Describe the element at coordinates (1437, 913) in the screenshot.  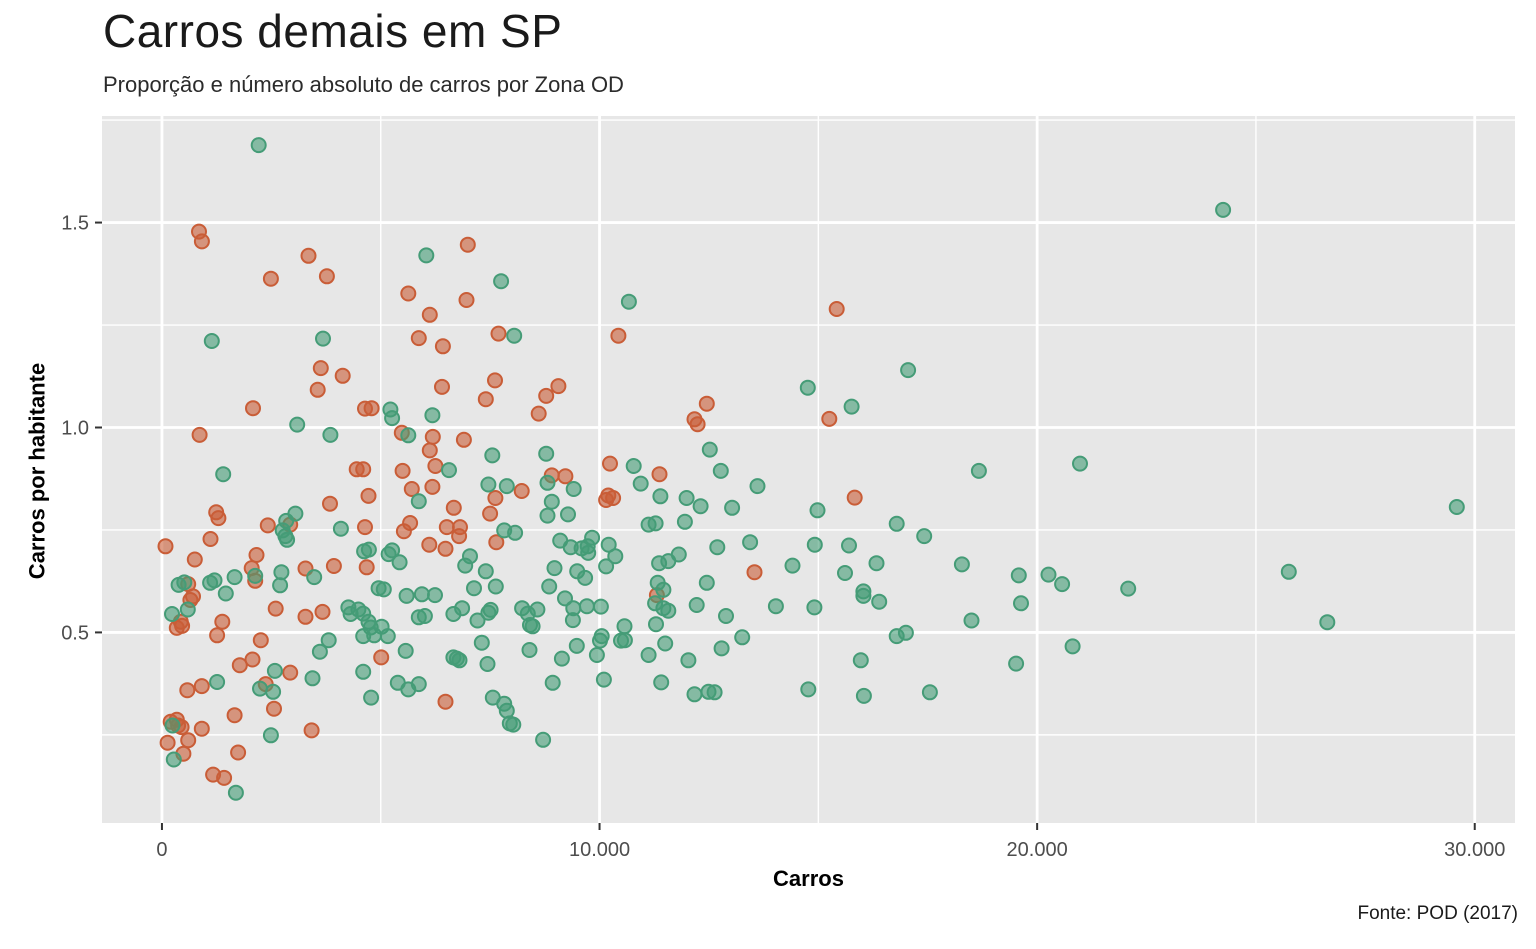
I see `source-caption: Fonte: POD (2017)` at that location.